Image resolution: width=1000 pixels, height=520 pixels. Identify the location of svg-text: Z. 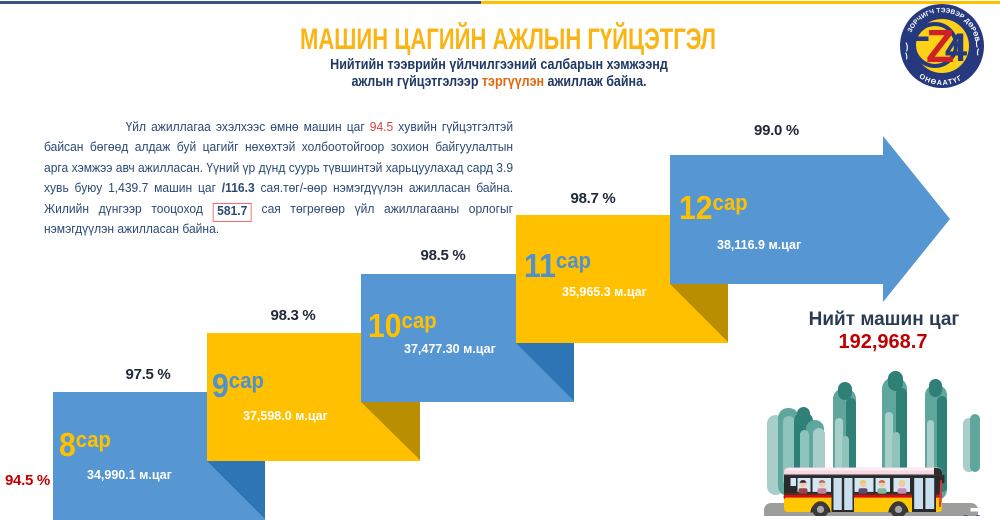
(940, 46).